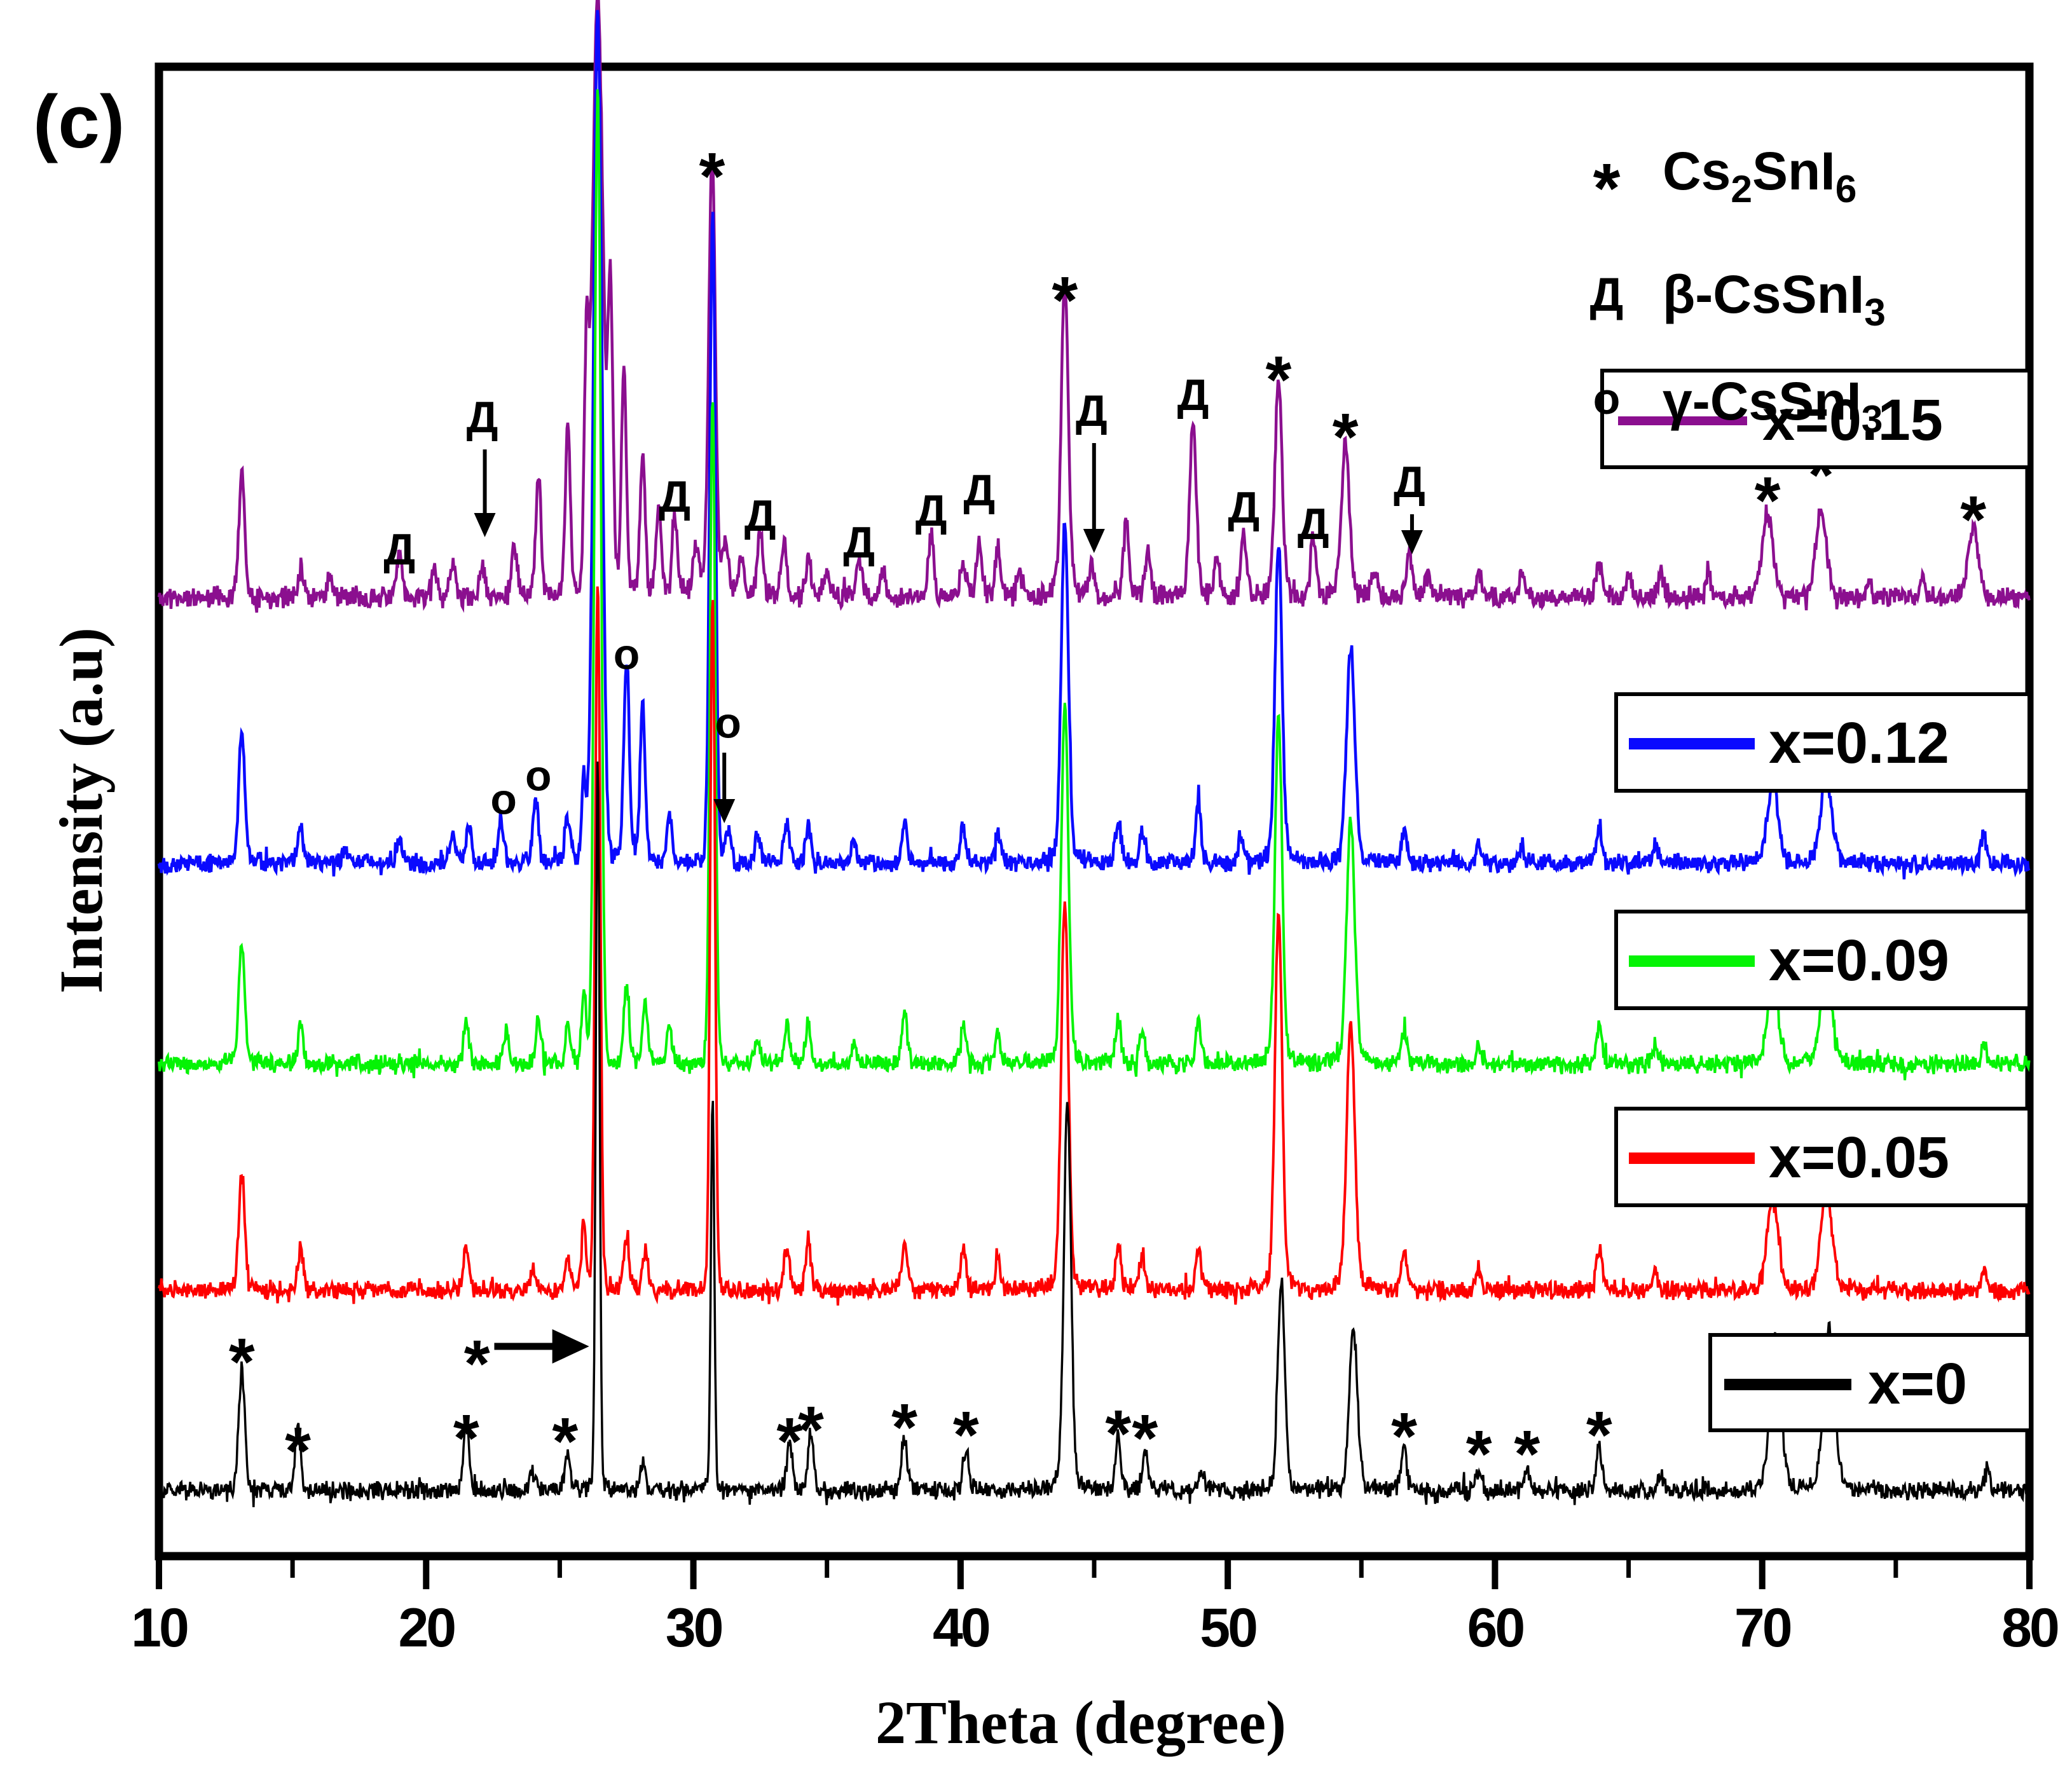 Image resolution: width=2072 pixels, height=1785 pixels. I want to click on x-tick-label: 60, so click(1496, 1627).